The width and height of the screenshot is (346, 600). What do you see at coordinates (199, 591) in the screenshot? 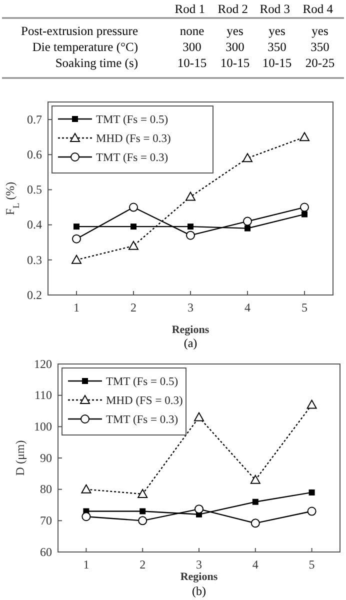
I see `text: (b)` at bounding box center [199, 591].